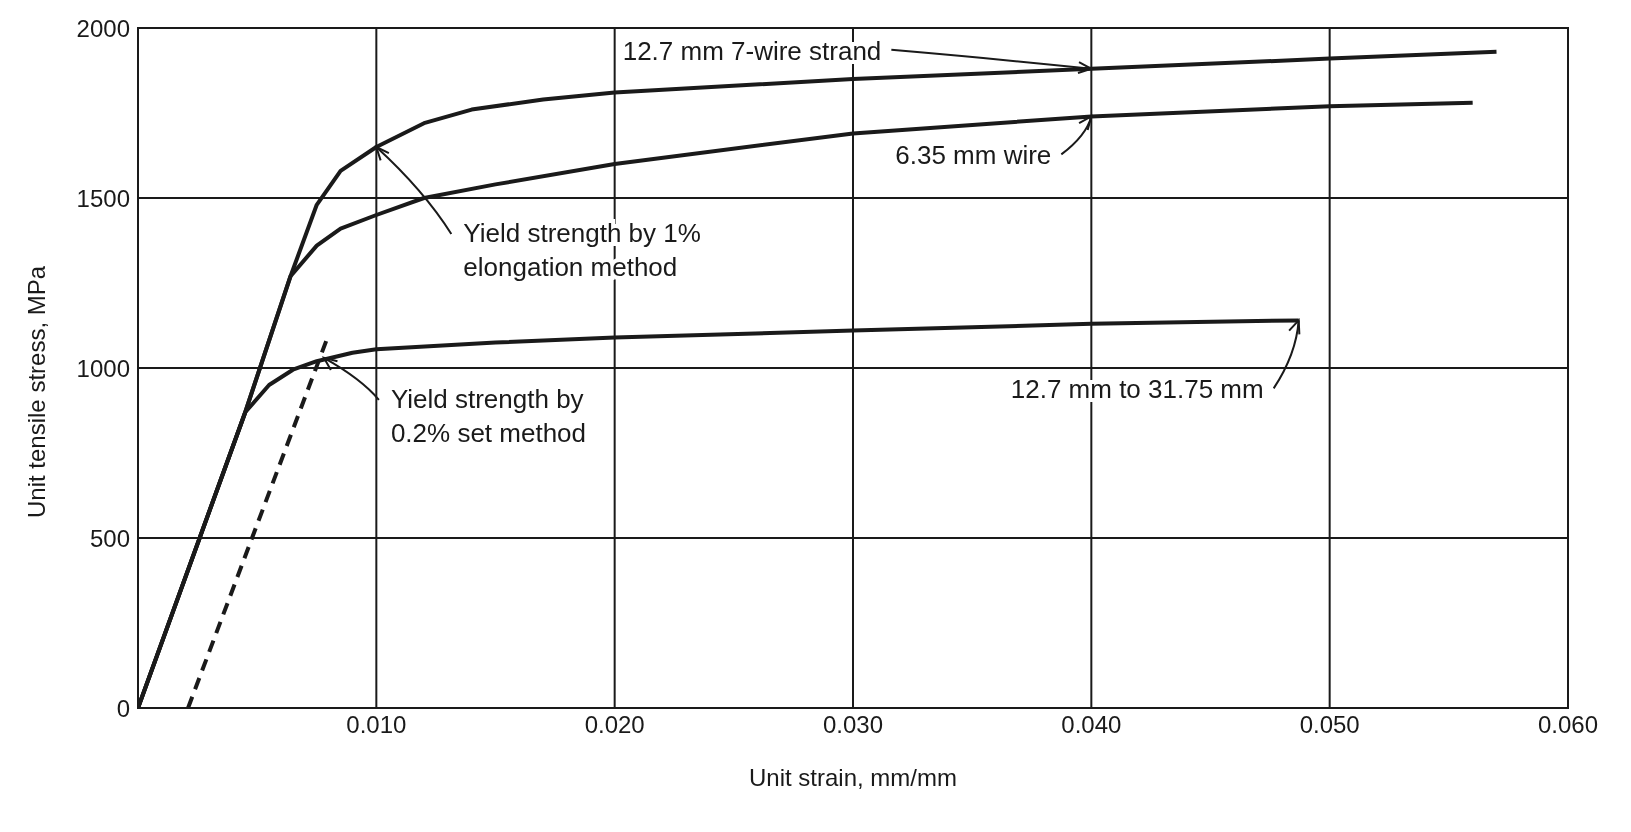  I want to click on x-tick-label: 0.060, so click(1568, 725).